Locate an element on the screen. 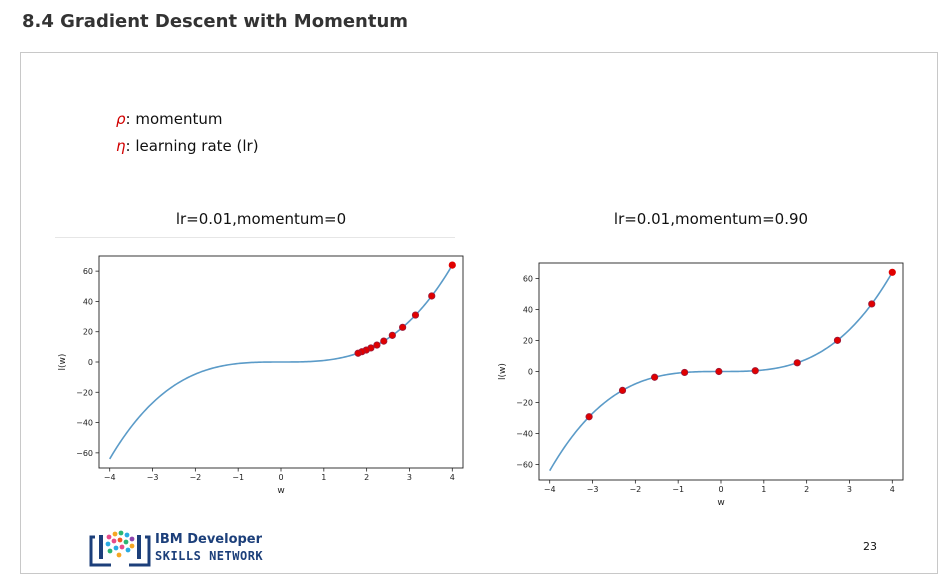 This screenshot has width=940, height=580. right-x-tick-label: −2 is located at coordinates (635, 489).